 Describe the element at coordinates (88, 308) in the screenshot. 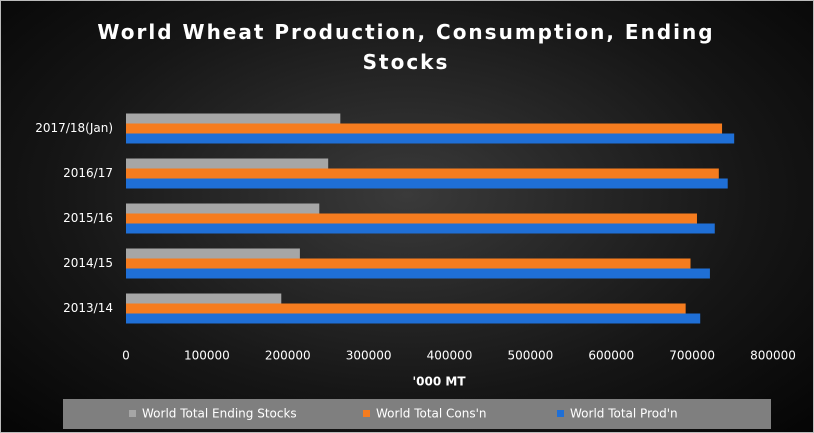

I see `y-tick-label: 2013/14` at that location.